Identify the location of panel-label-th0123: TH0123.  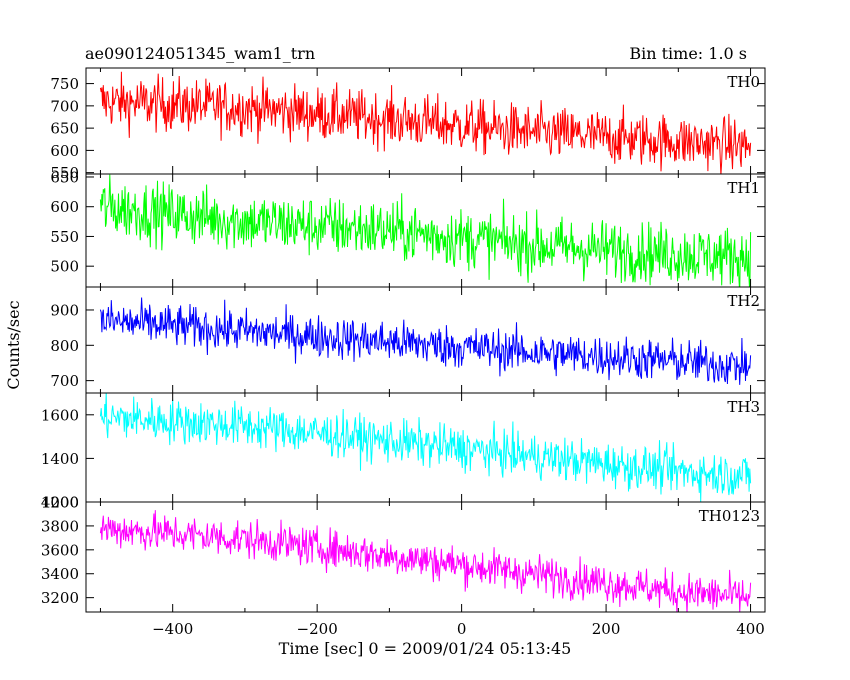
(729, 516).